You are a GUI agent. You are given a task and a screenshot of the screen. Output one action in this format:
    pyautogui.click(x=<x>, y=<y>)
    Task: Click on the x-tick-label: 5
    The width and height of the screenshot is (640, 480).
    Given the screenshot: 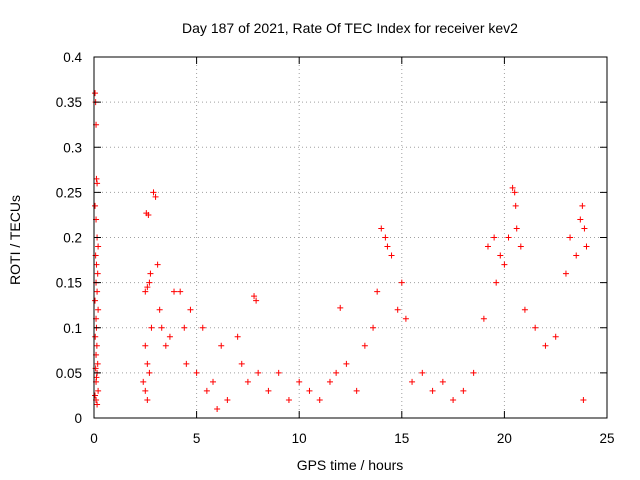 What is the action you would take?
    pyautogui.click(x=197, y=438)
    